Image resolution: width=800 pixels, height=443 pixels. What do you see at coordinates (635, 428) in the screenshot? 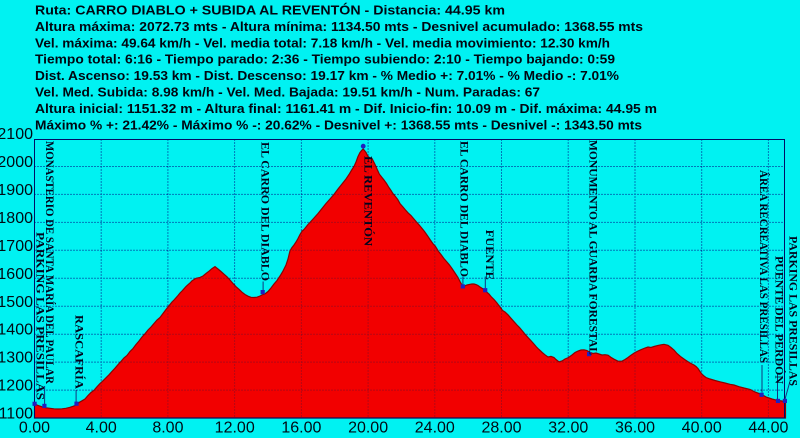
I see `svg-text: 36.00` at bounding box center [635, 428].